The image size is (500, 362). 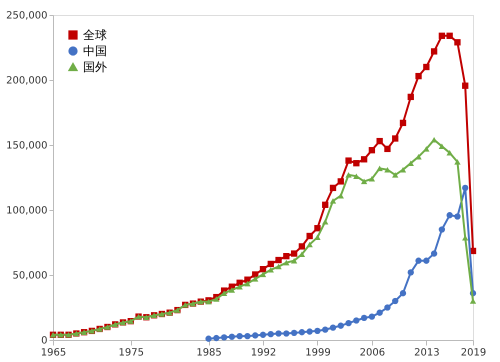 What do you see at coordinates (95, 35) in the screenshot?
I see `legend-label: 全球` at bounding box center [95, 35].